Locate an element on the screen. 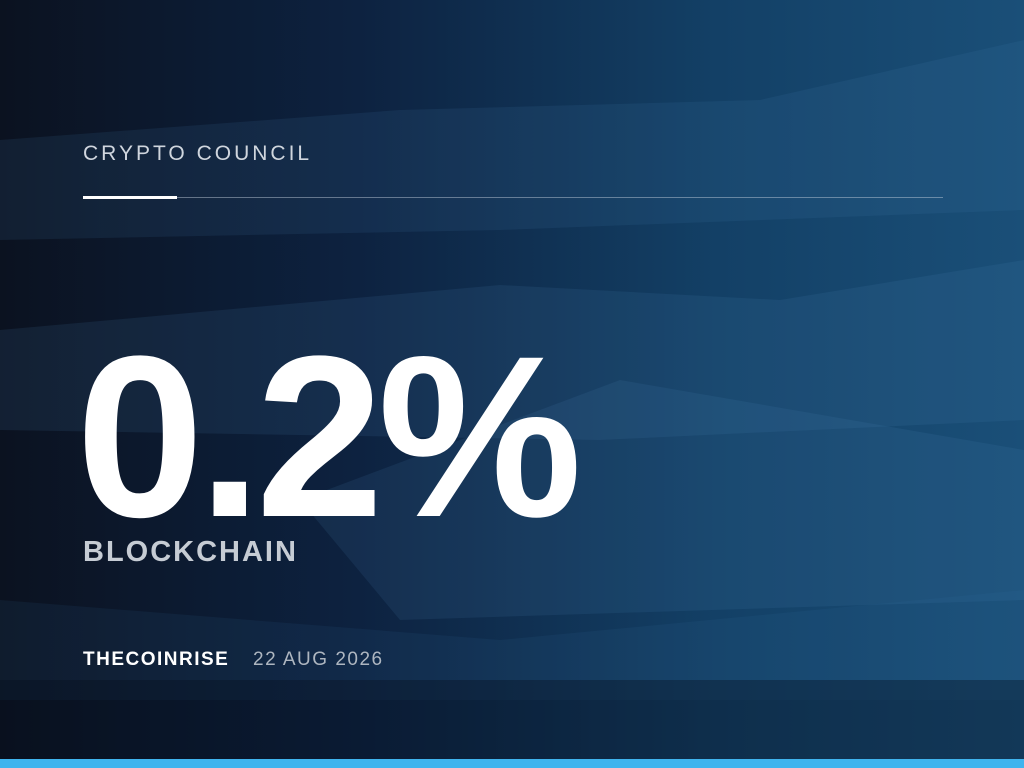 This screenshot has height=768, width=1024. divider-accent is located at coordinates (130, 197).